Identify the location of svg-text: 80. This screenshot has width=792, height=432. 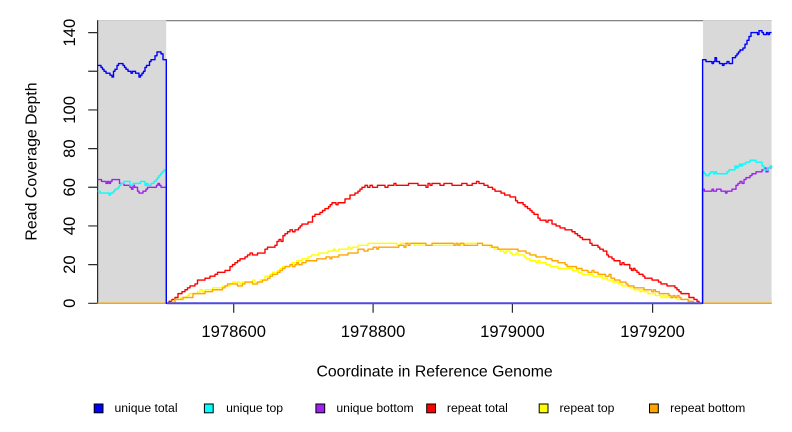
(69, 148).